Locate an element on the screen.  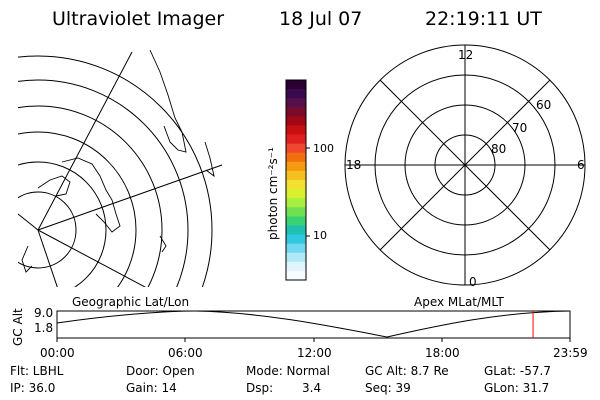
orbit-frame is located at coordinates (313, 324).